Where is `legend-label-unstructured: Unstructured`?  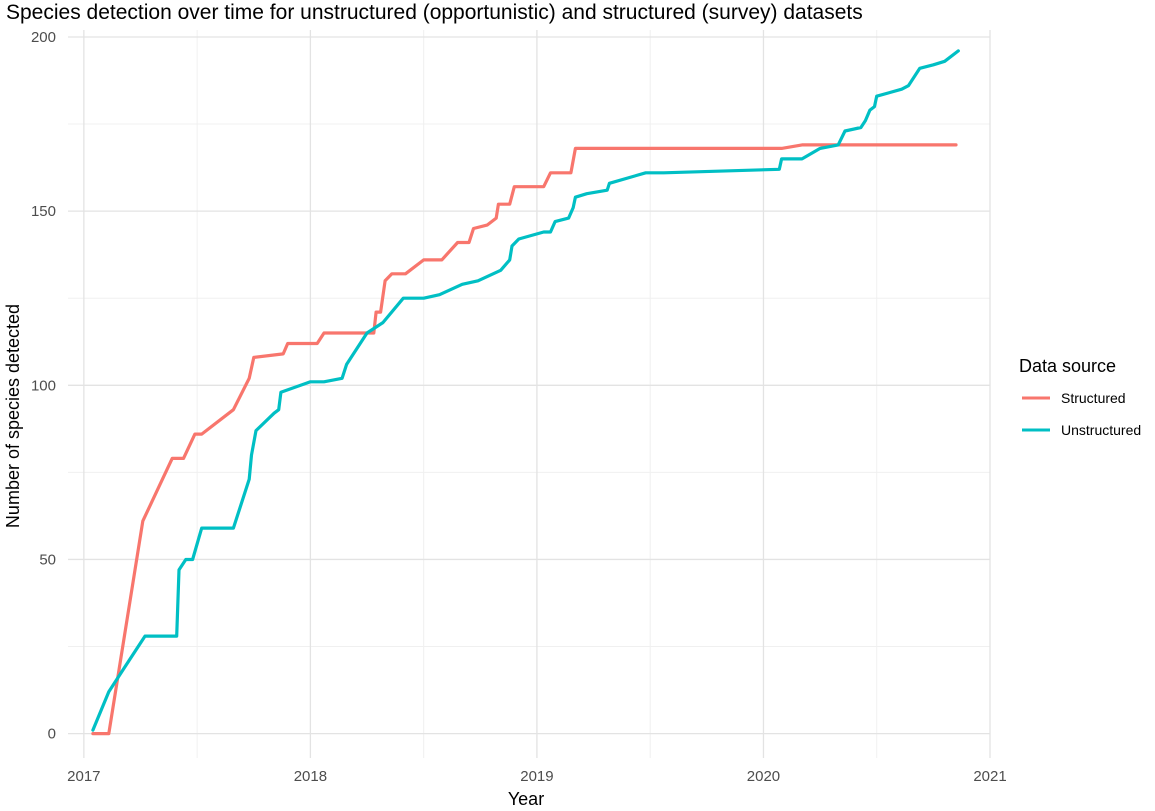
legend-label-unstructured: Unstructured is located at coordinates (1101, 430).